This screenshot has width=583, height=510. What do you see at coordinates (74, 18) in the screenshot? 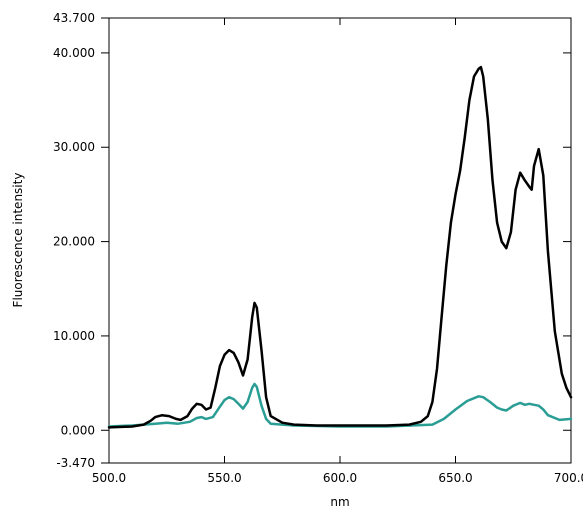
I see `y-tick-label: 43.700` at bounding box center [74, 18].